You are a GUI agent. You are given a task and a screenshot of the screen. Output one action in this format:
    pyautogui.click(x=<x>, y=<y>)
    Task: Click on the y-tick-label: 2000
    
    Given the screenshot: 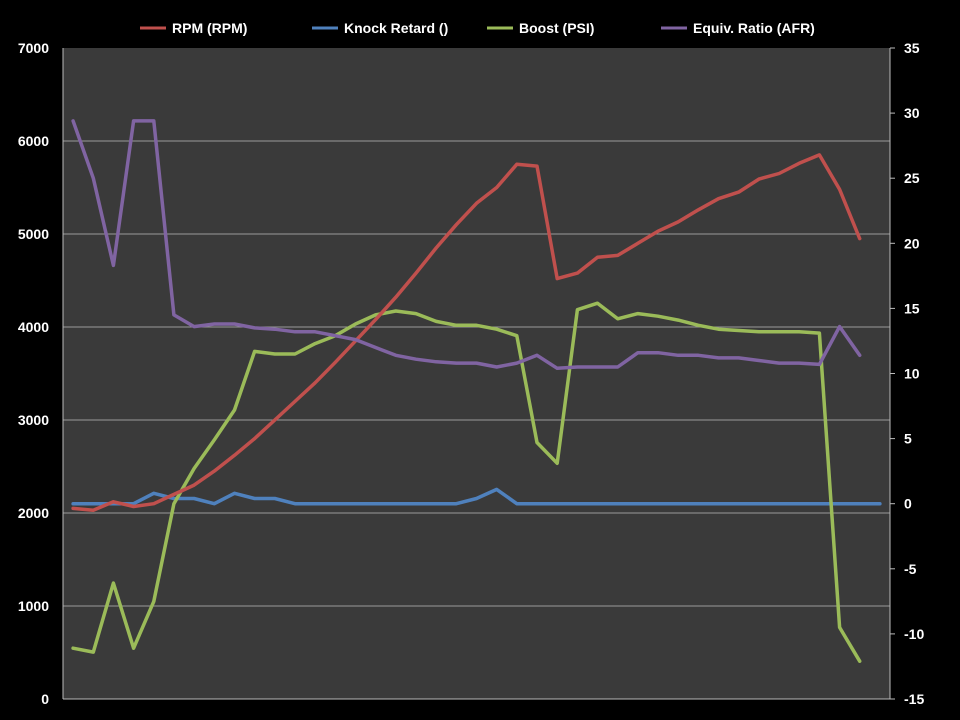 What is the action you would take?
    pyautogui.click(x=33, y=513)
    